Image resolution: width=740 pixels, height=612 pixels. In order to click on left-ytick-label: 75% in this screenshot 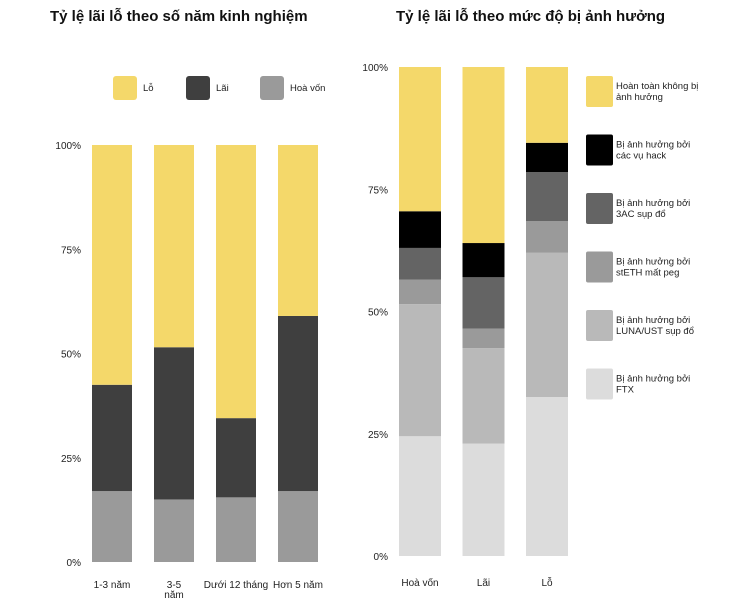, I will do `click(71, 250)`.